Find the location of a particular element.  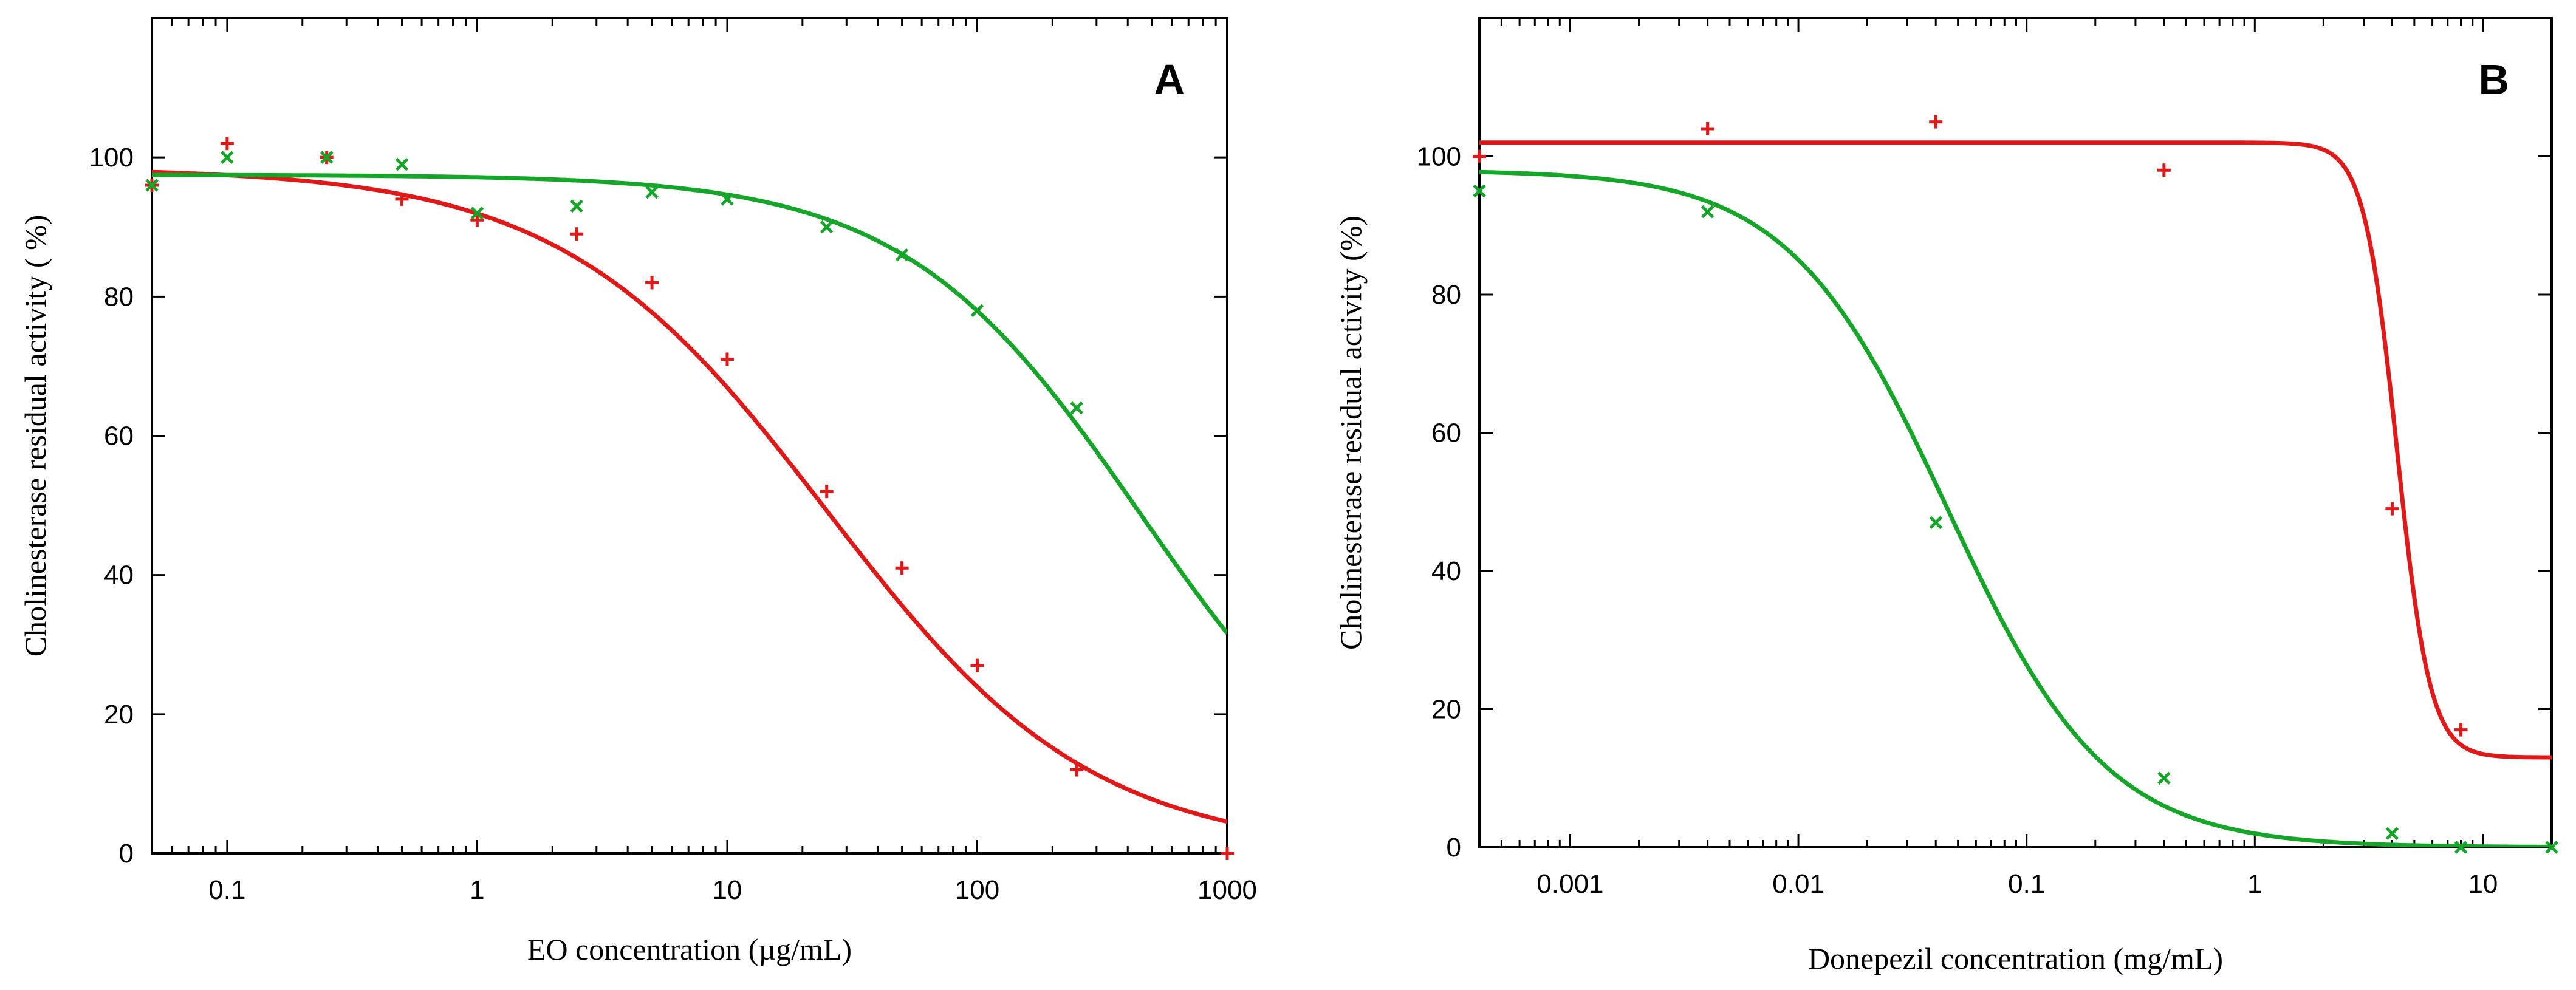

x-tick-label: 100 is located at coordinates (977, 890).